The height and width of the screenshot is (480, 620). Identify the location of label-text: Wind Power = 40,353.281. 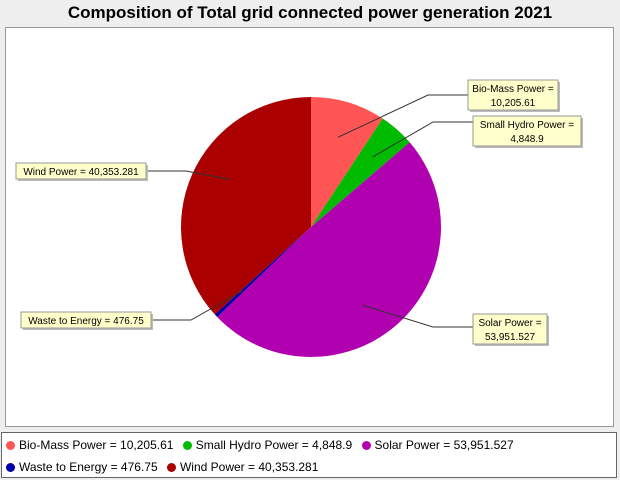
(81, 172).